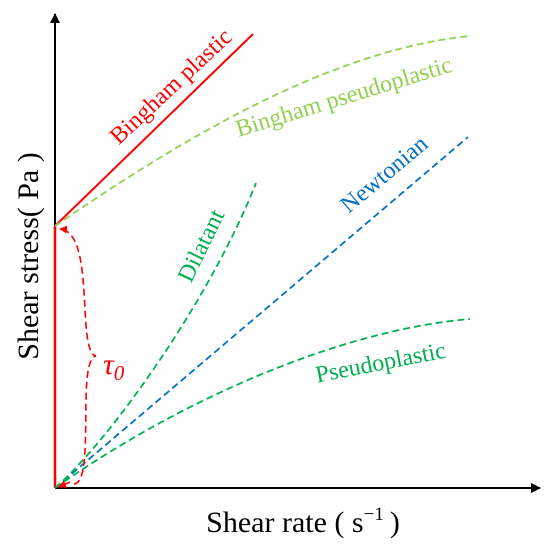 This screenshot has width=550, height=544. I want to click on y-axis-title: Shear stress( Pa ), so click(28, 255).